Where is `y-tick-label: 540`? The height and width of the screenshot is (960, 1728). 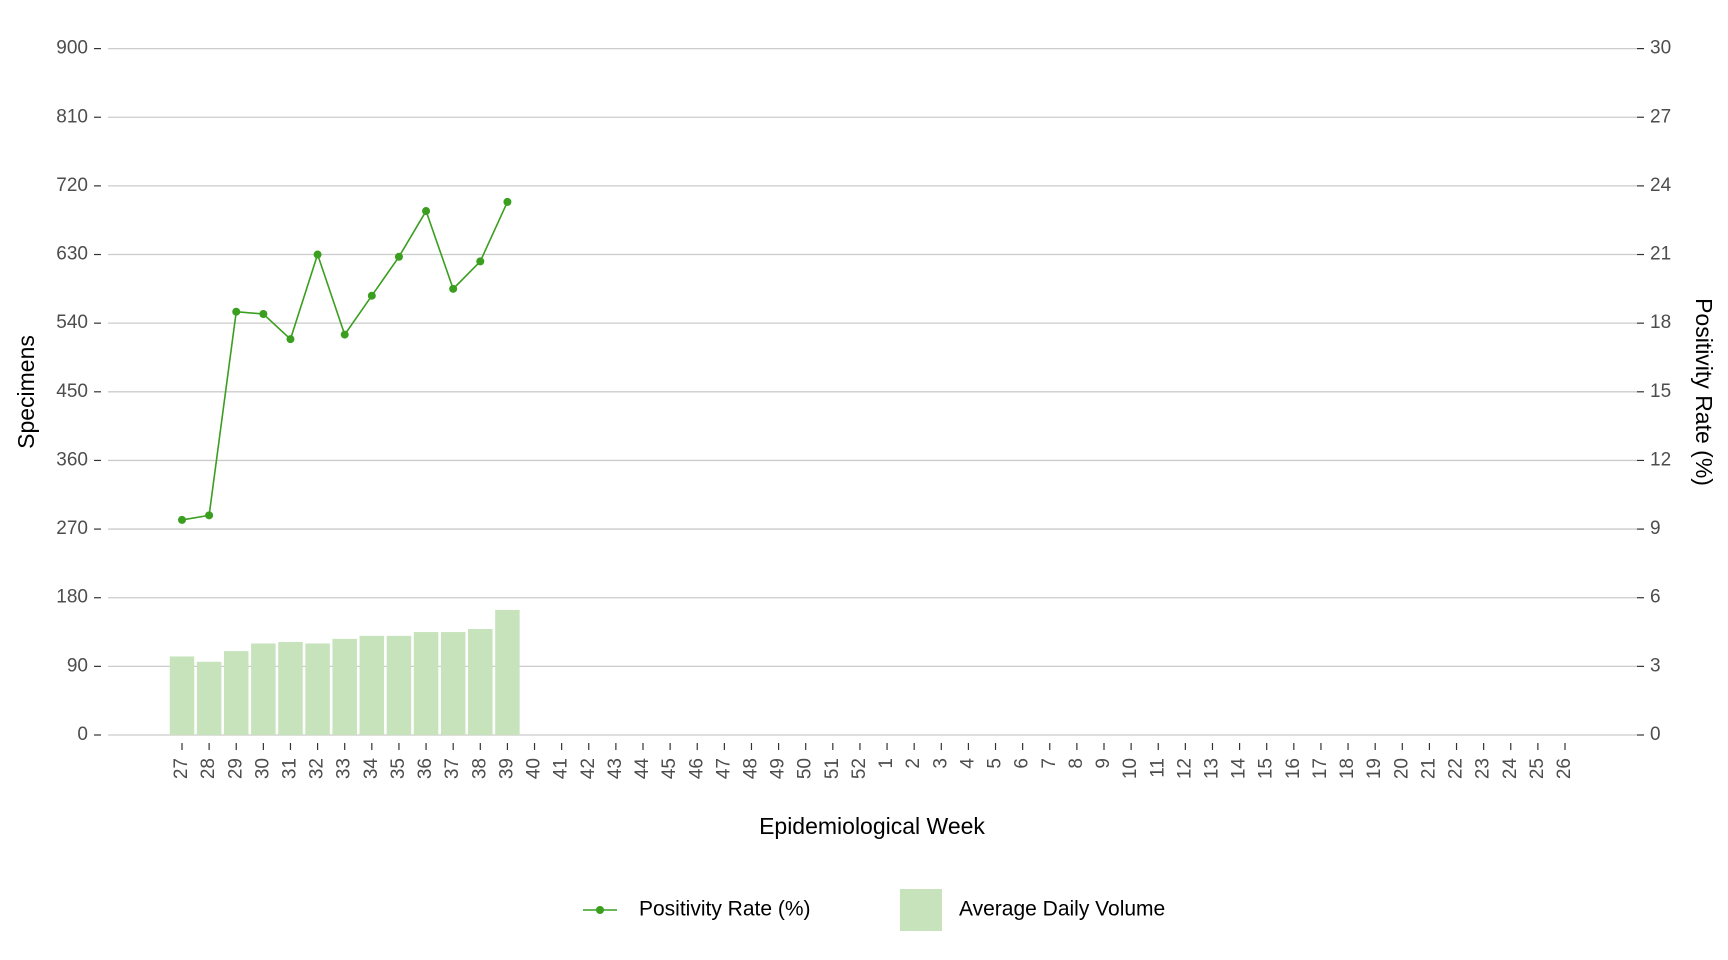
y-tick-label: 540 is located at coordinates (72, 322).